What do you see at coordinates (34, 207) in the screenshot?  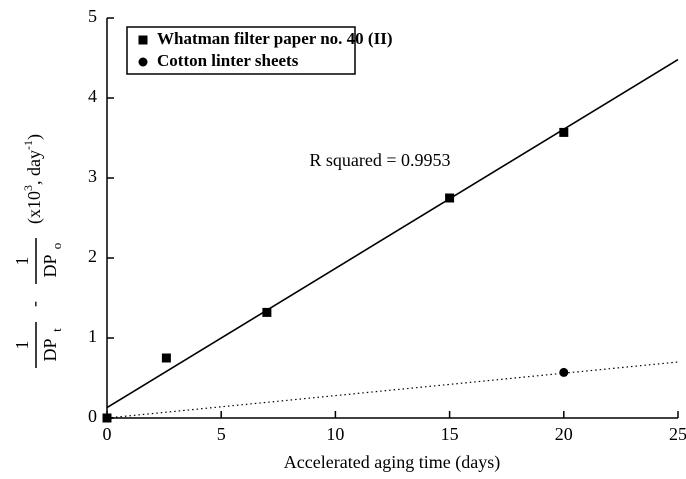 I see `y-label-units-part: (x10` at bounding box center [34, 207].